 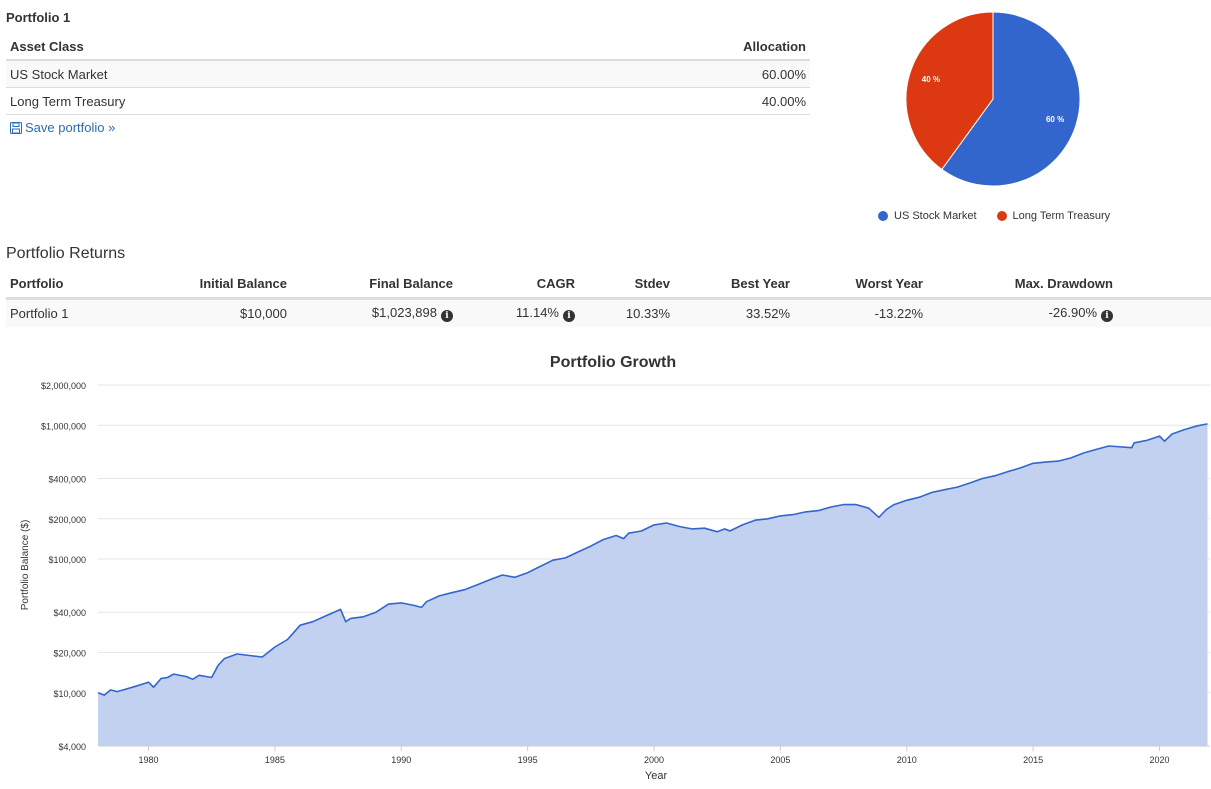 I want to click on y-tick-label: $100,000, so click(x=67, y=560).